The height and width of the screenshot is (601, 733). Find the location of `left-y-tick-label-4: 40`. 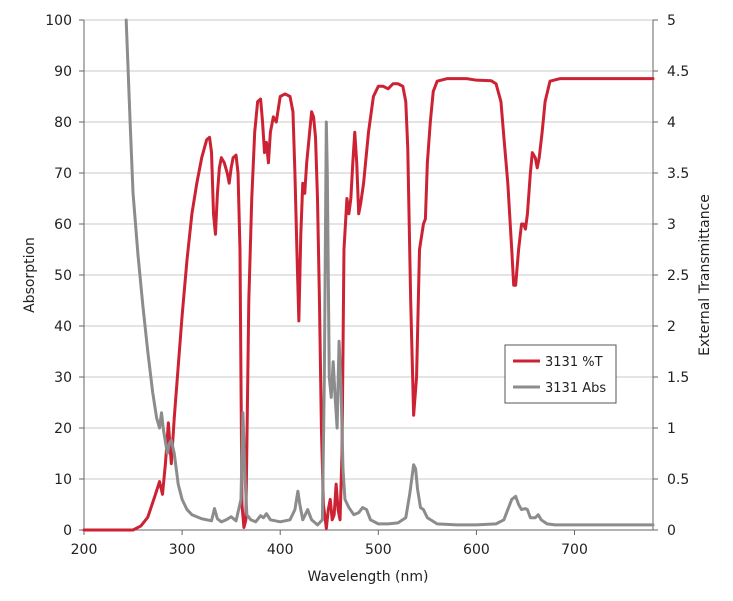

left-y-tick-label-4: 40 is located at coordinates (63, 327).